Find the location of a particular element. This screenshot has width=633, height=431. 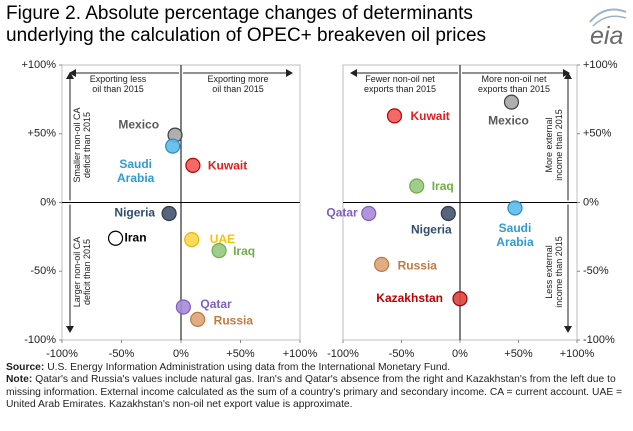

annotation-text: Smaller non-oil CA is located at coordinates (77, 144).